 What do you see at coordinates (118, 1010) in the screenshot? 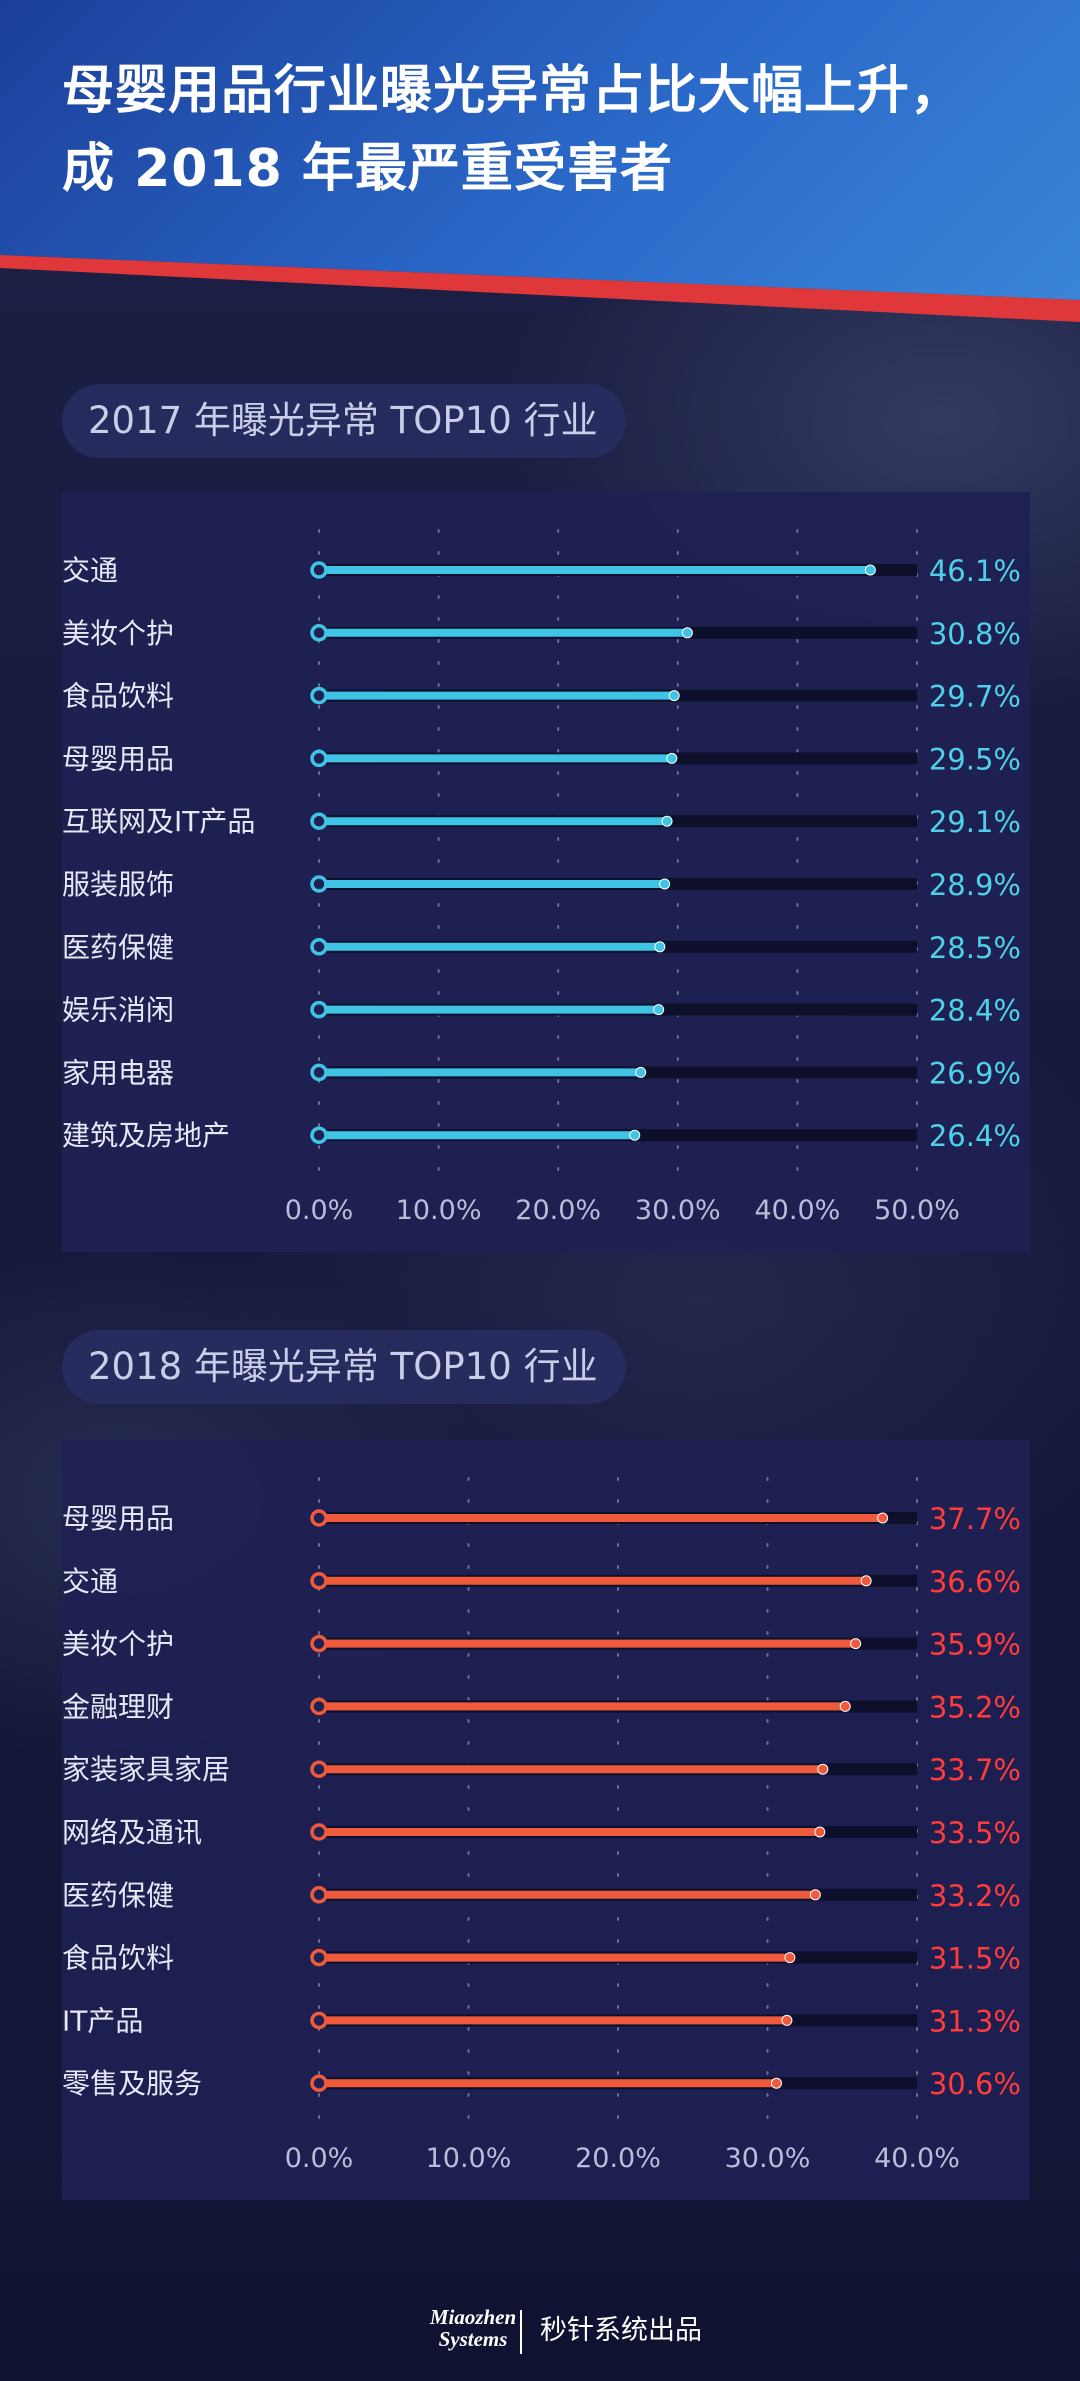
I see `chart-2017-category-label: 娱乐消闲` at bounding box center [118, 1010].